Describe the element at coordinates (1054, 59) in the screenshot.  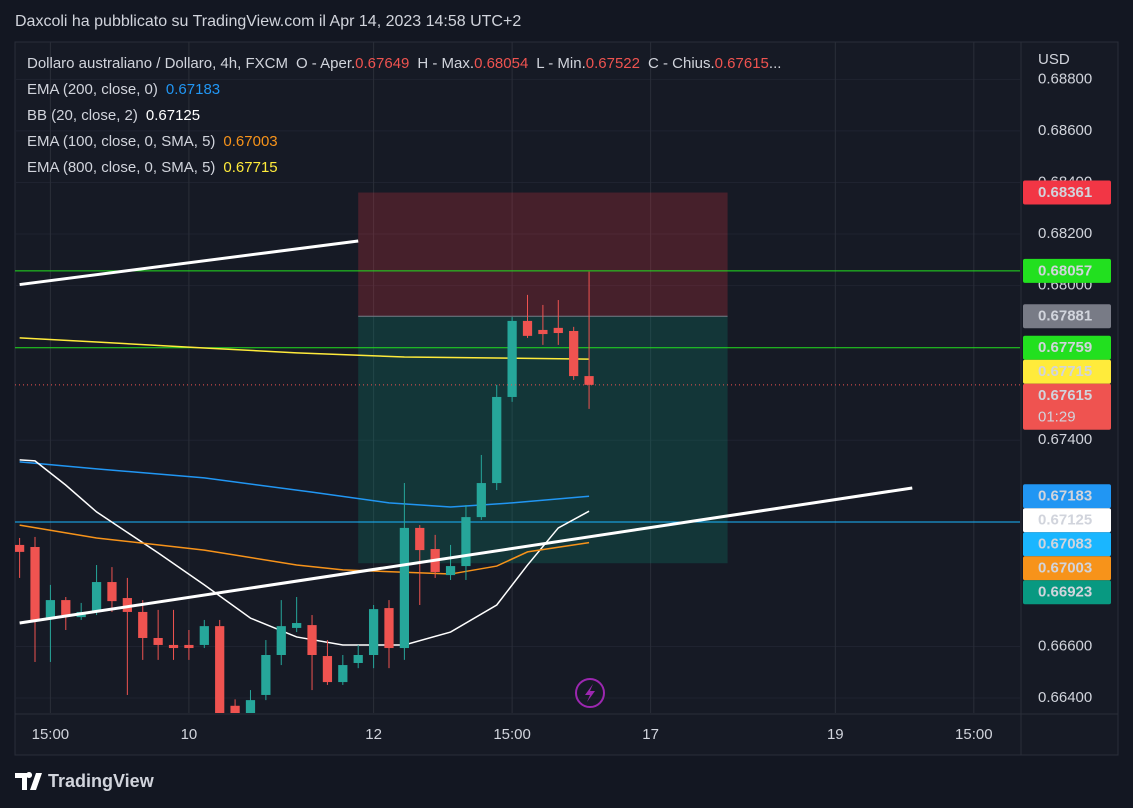
I see `y-axis-label: USD` at that location.